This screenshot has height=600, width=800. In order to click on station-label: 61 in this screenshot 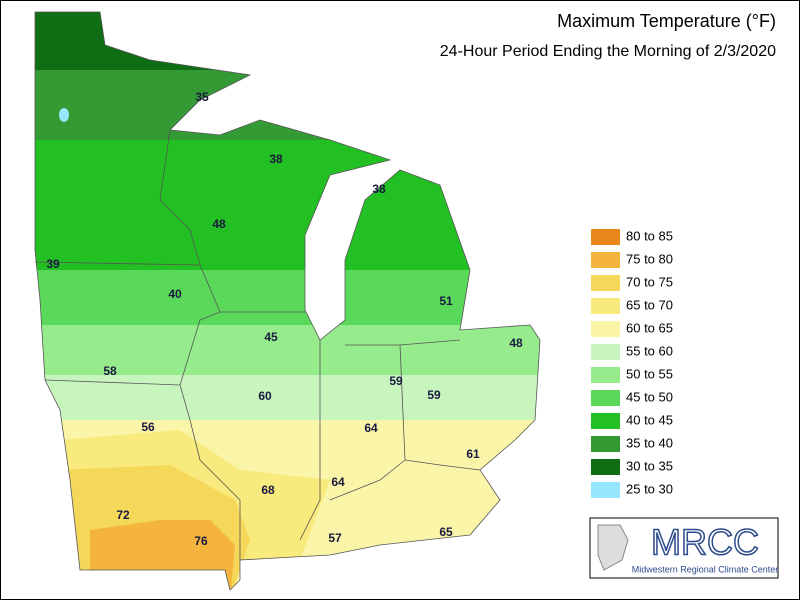, I will do `click(473, 454)`.